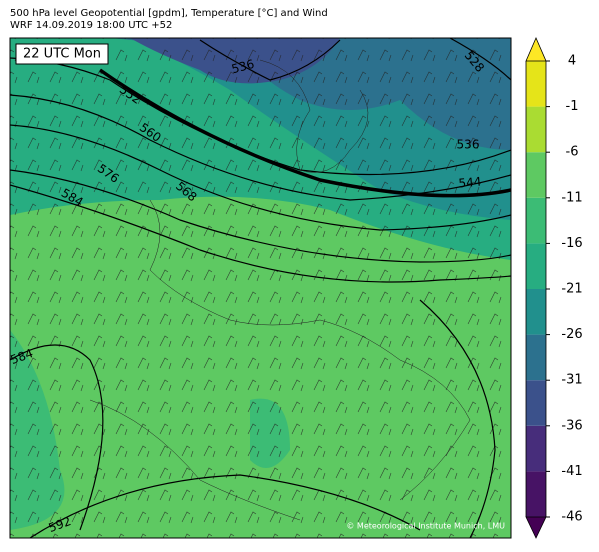  I want to click on colorbar-tick-label: -31, so click(571, 380).